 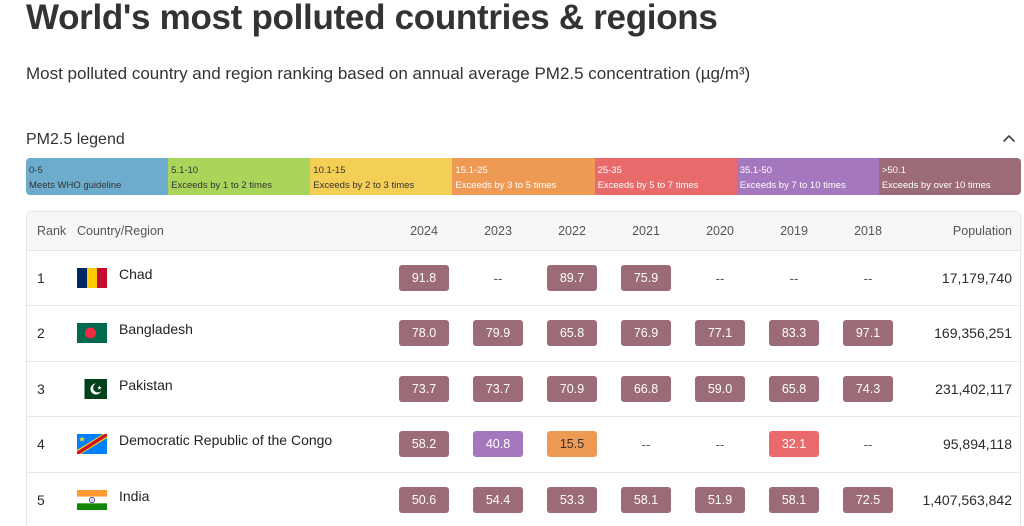 What do you see at coordinates (239, 176) in the screenshot?
I see `legend-item: 5.1-10 Exceeds by 1 to 2 times` at bounding box center [239, 176].